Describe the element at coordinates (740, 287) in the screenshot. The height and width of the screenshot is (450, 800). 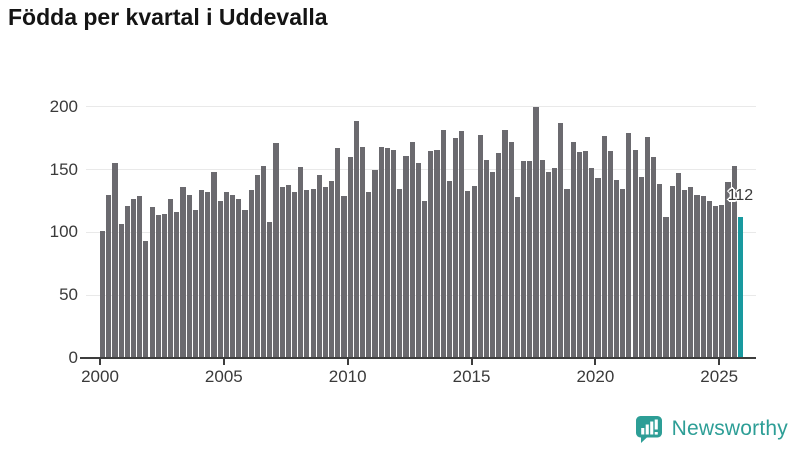
I see `bar-highlighted` at that location.